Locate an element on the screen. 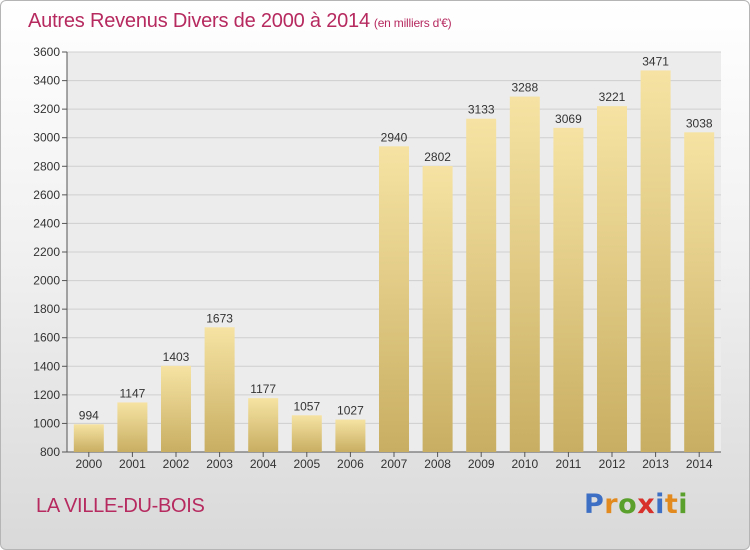 Image resolution: width=750 pixels, height=550 pixels. x-tick-label: 2013 is located at coordinates (655, 464).